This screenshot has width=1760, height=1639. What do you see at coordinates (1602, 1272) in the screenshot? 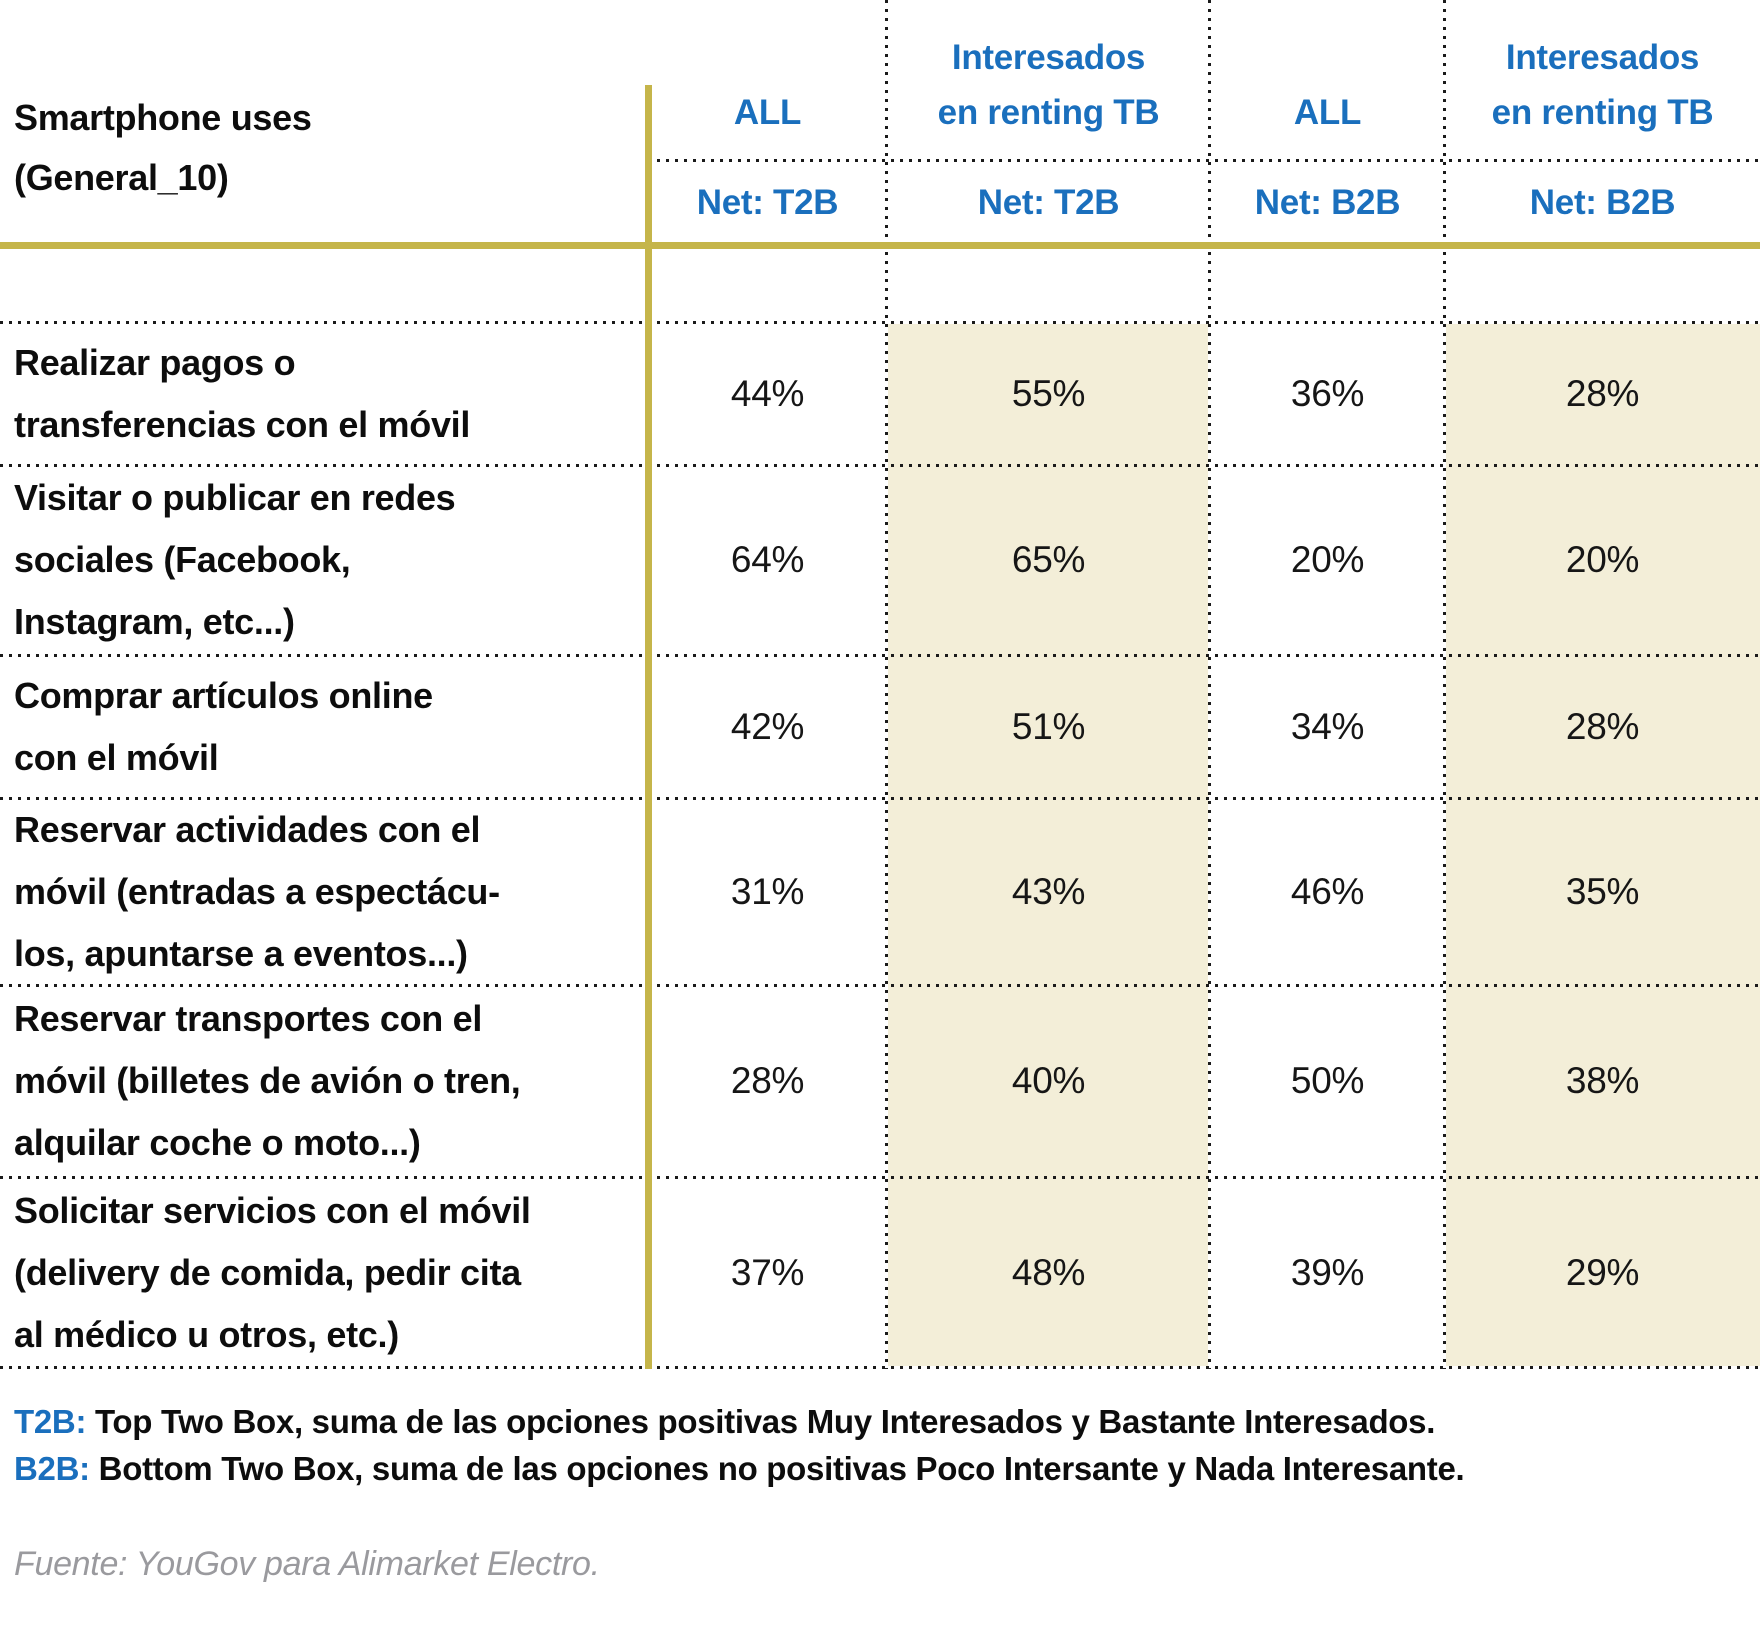
I see `cell-value: 29%` at bounding box center [1602, 1272].